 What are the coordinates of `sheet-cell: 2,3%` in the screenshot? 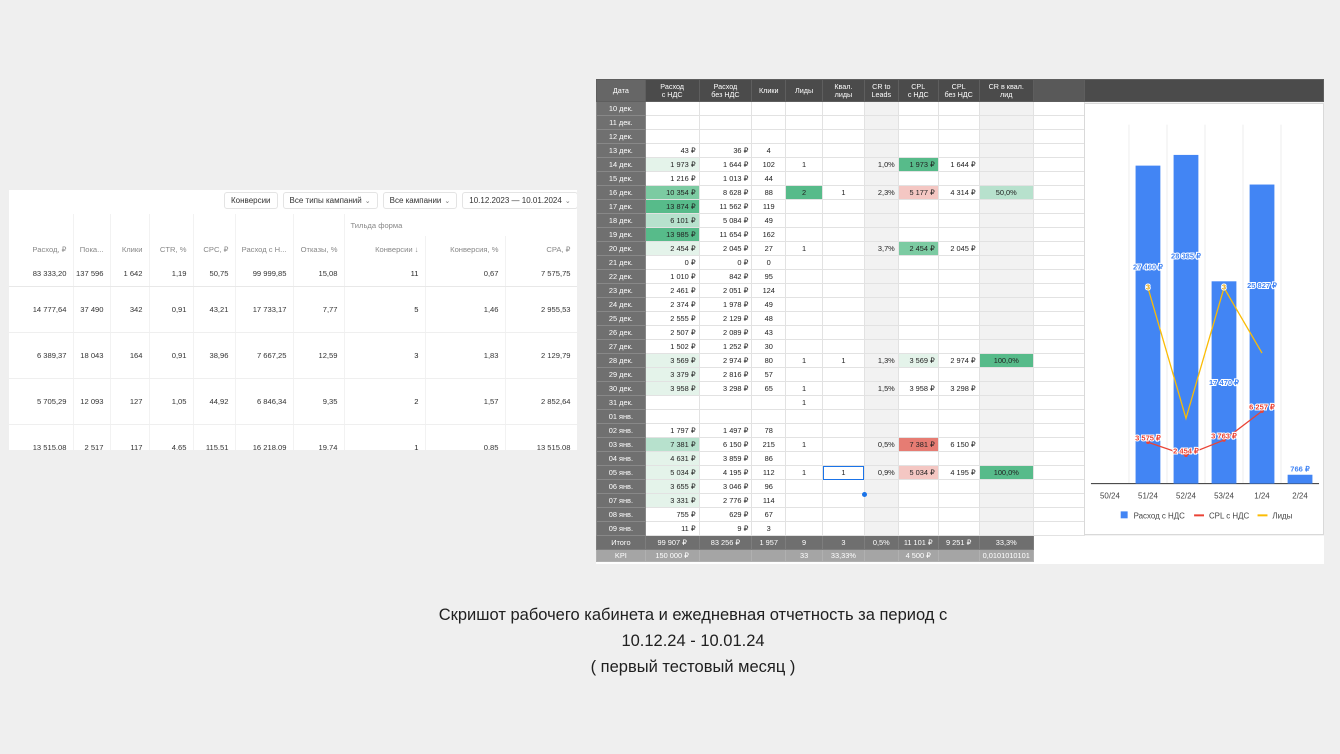 It's located at (881, 192).